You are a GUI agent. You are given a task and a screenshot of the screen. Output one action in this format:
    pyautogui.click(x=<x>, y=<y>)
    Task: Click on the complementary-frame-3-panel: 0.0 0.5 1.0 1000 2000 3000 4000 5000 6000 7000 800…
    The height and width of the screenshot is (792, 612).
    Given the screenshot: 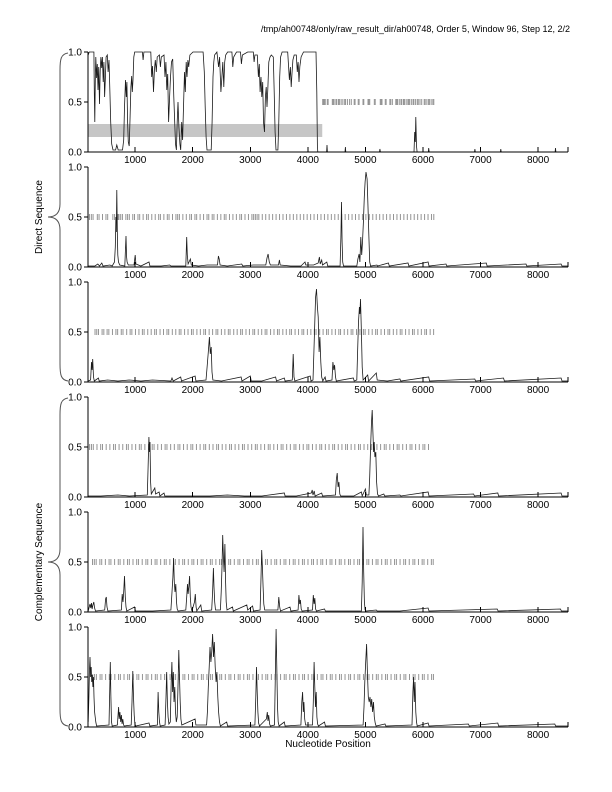 What is the action you would take?
    pyautogui.click(x=318, y=682)
    